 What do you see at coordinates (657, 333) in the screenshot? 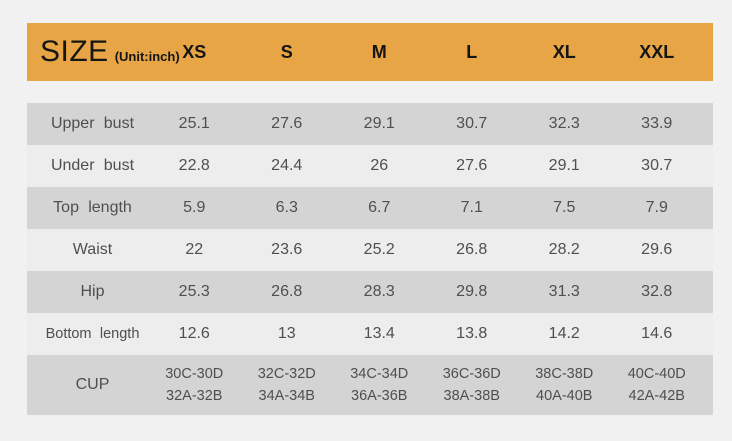
I see `cell-value: 14.6` at bounding box center [657, 333].